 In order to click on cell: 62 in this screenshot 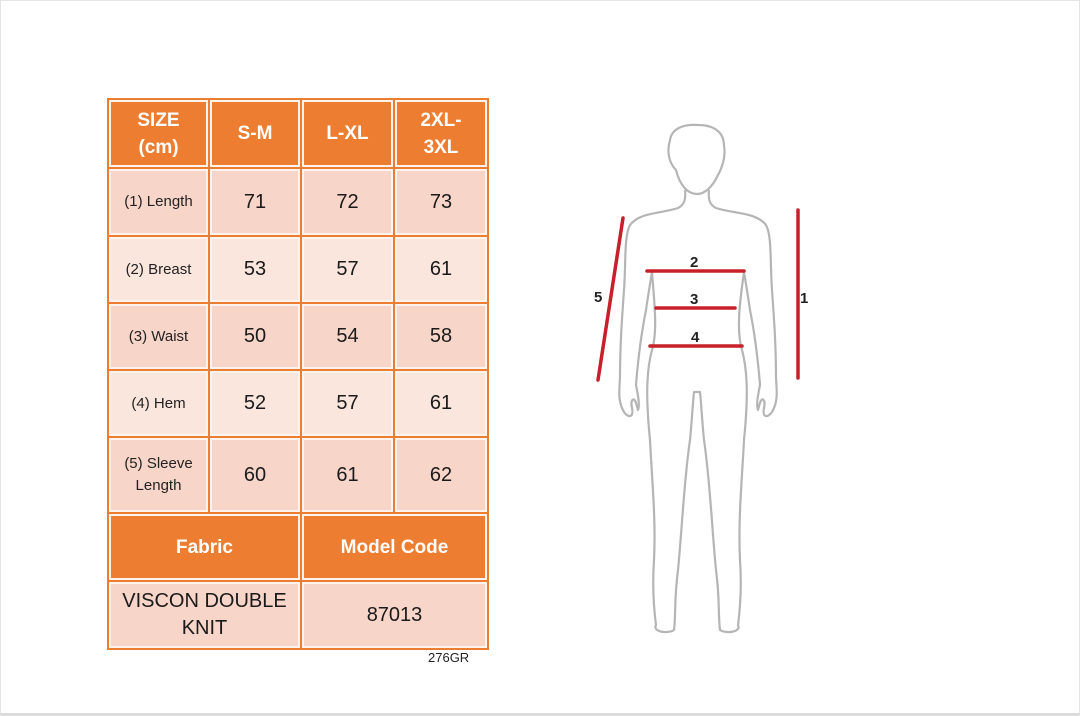, I will do `click(441, 475)`.